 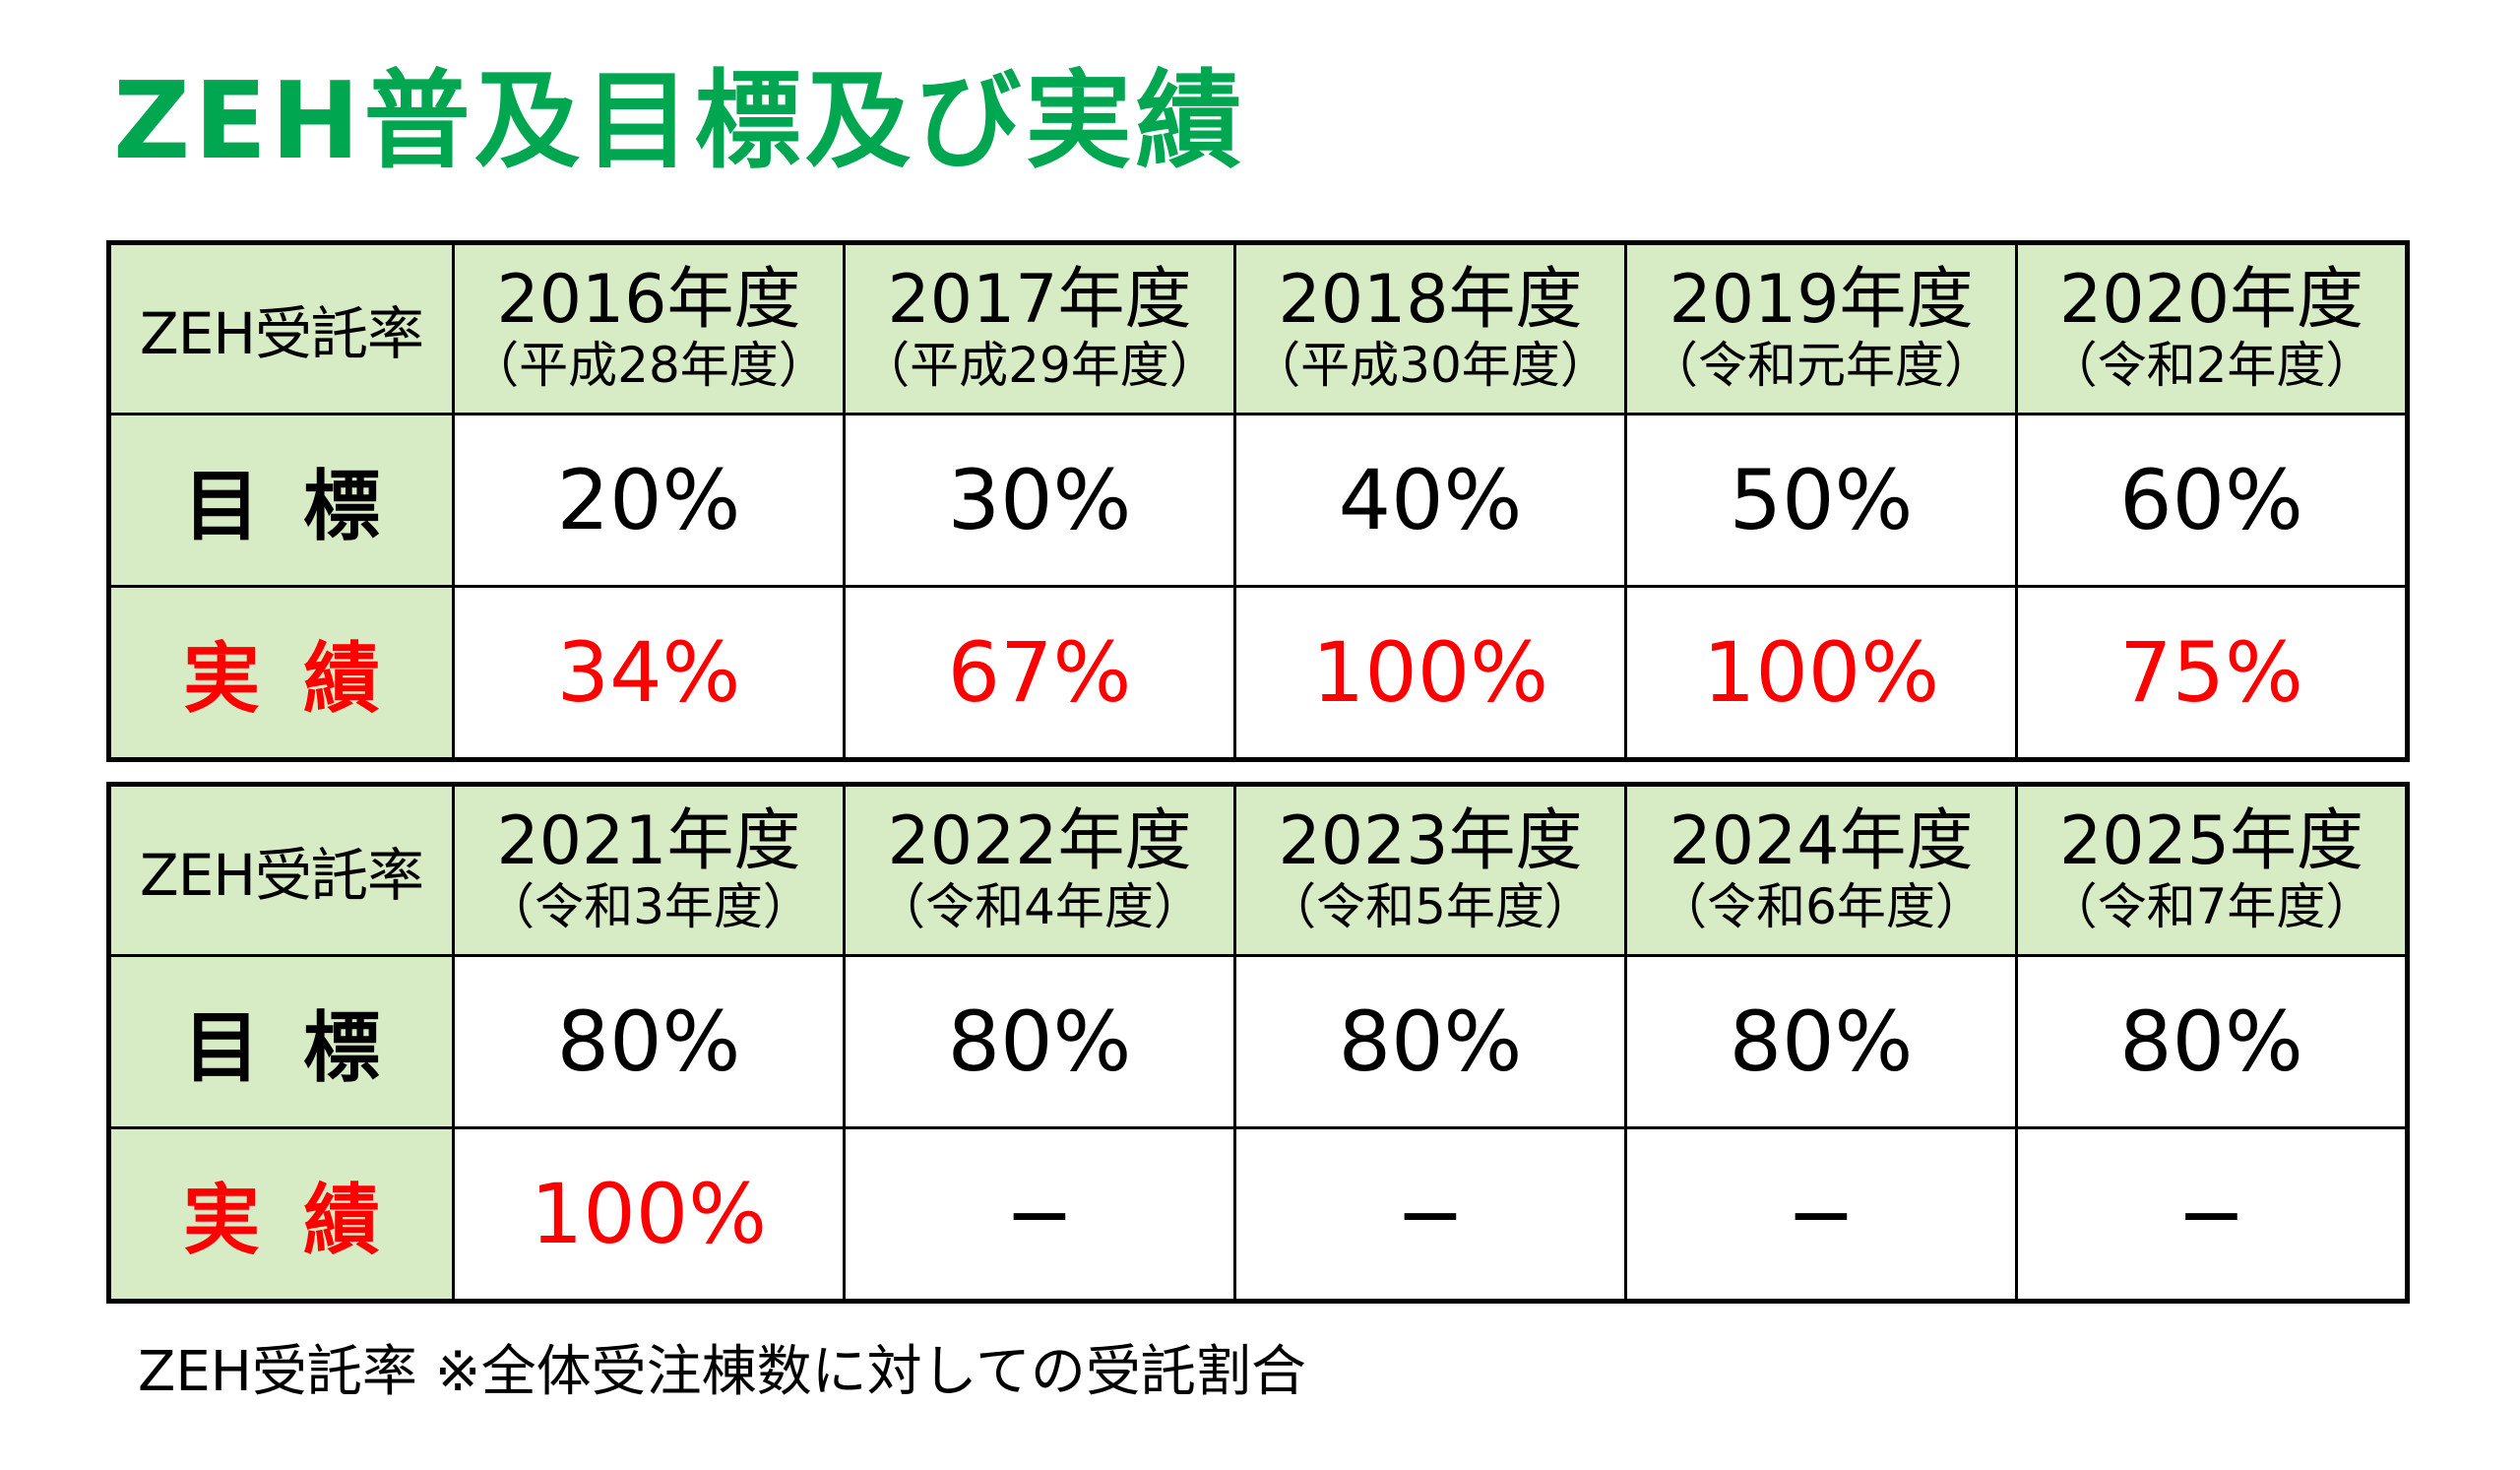 I want to click on era-label: （平成28年度）, so click(x=649, y=365).